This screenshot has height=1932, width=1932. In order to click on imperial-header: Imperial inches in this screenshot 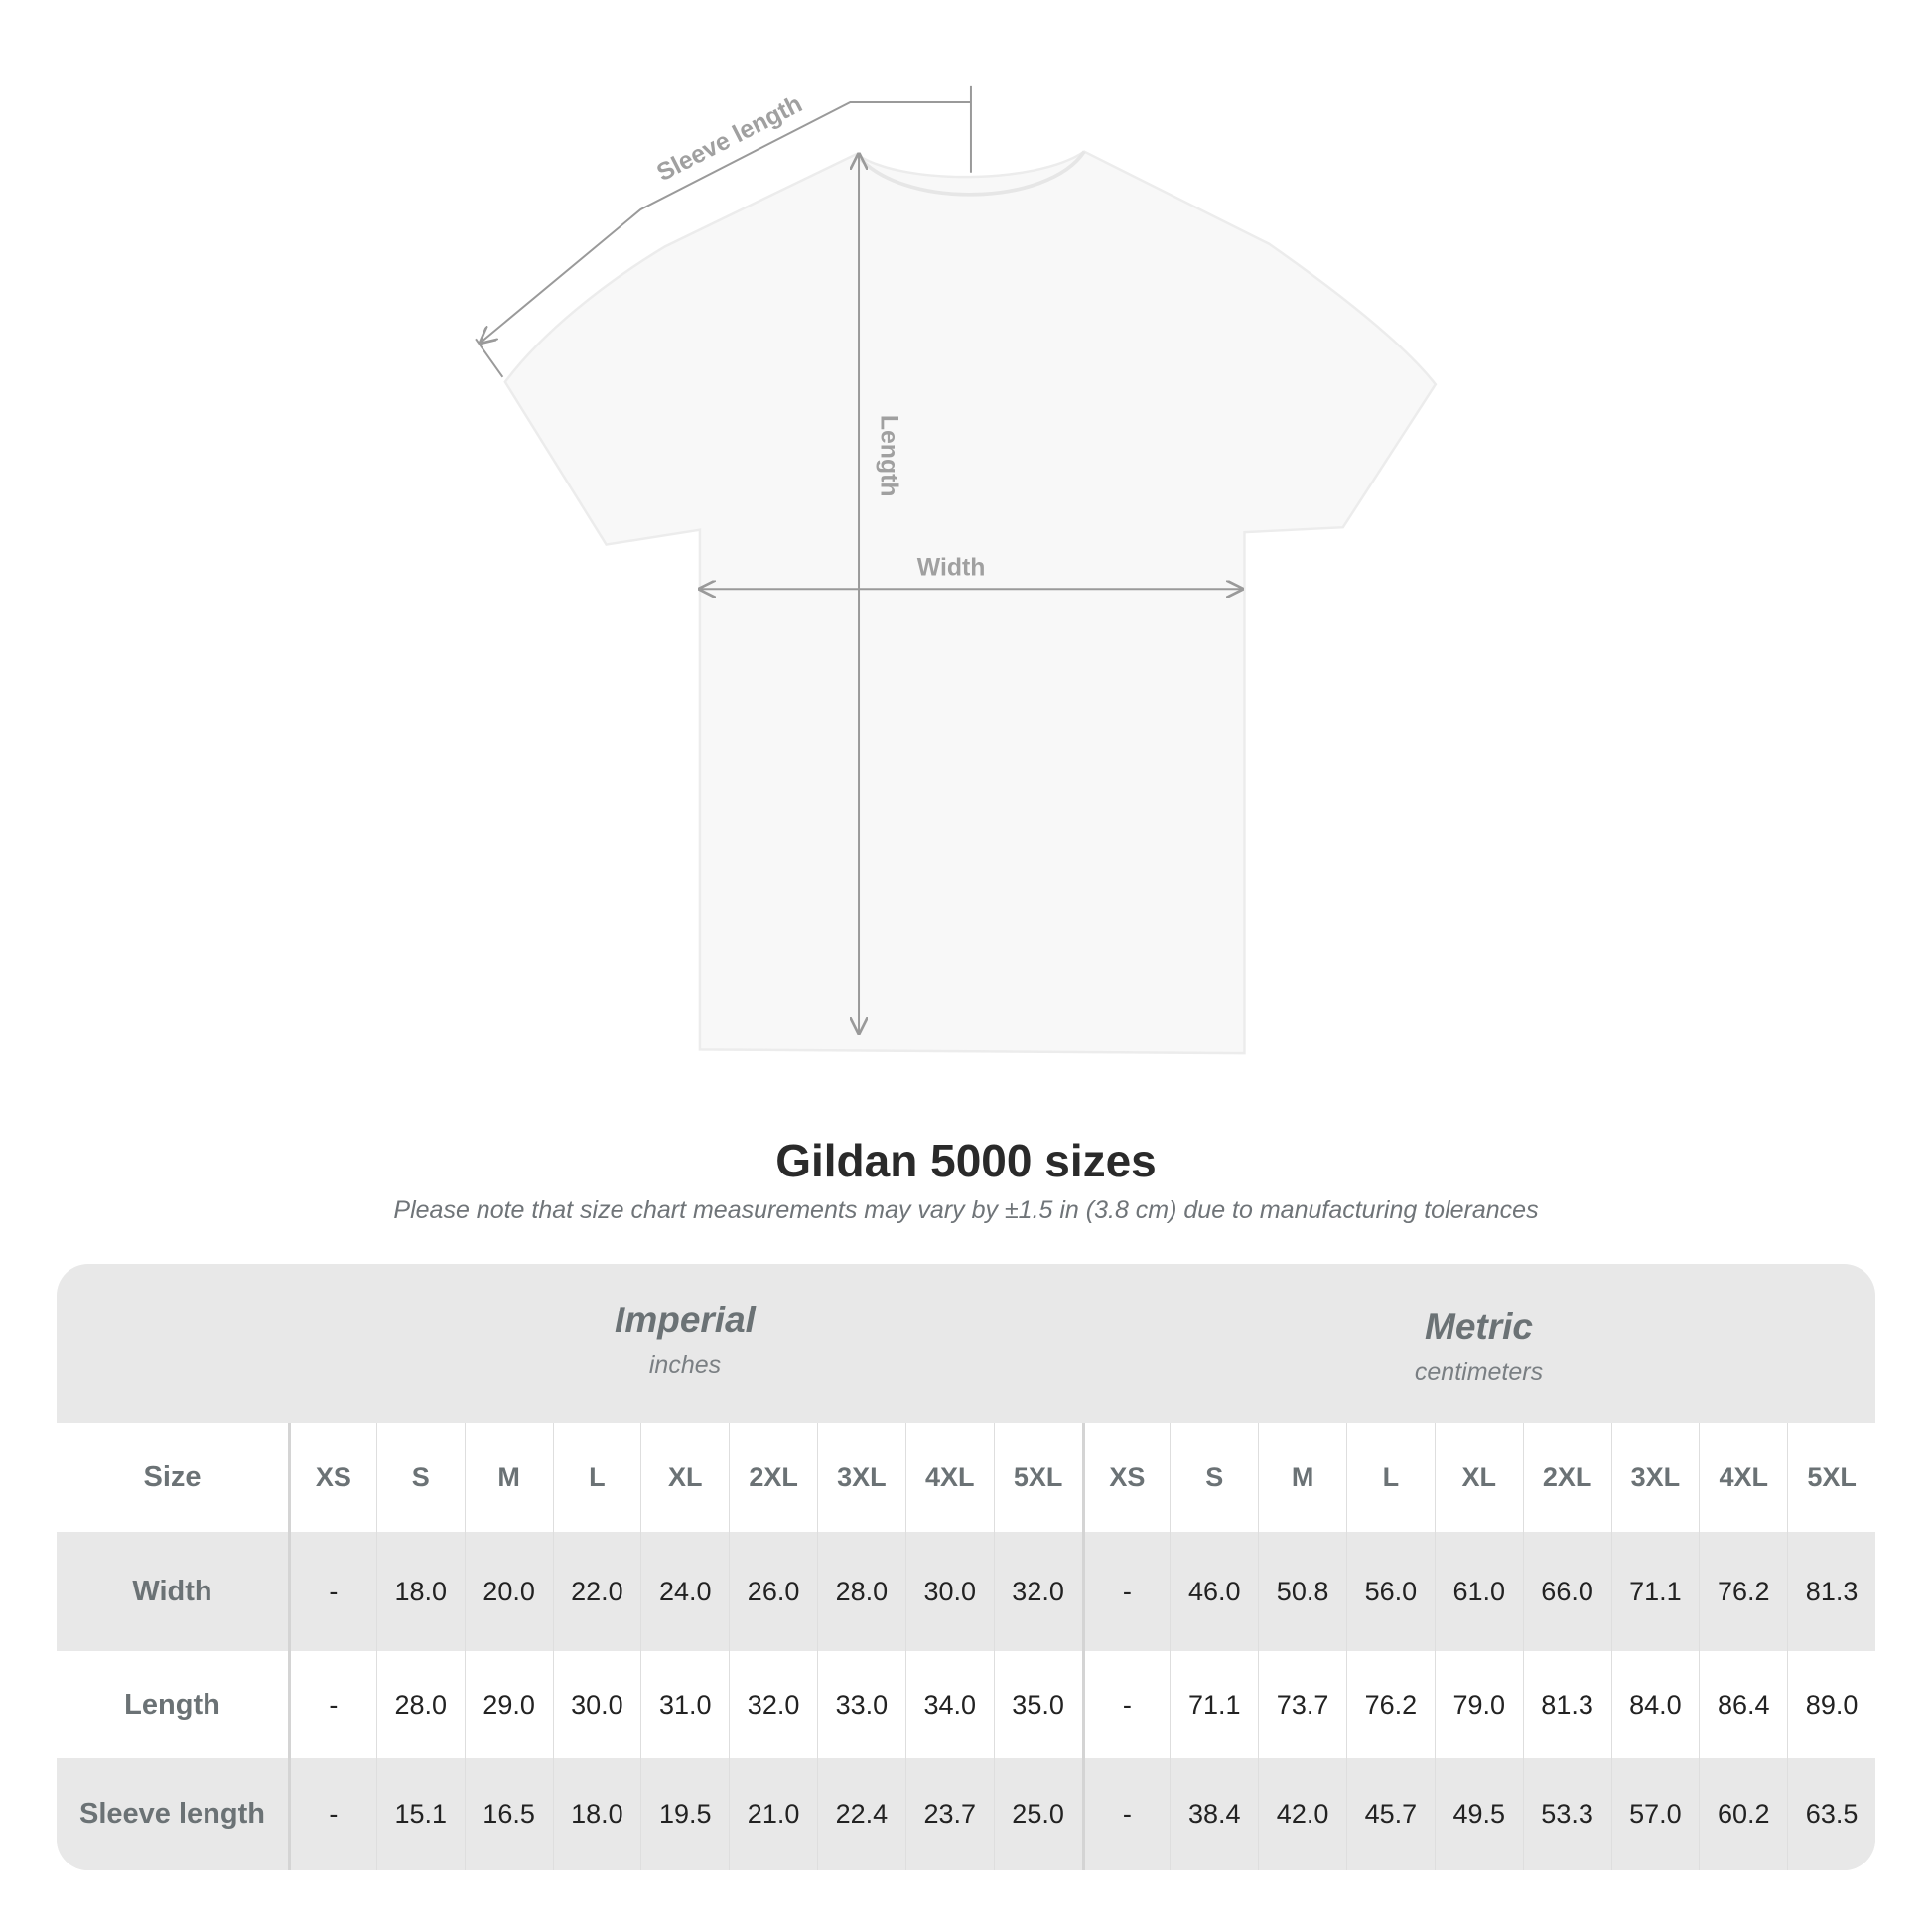, I will do `click(685, 1361)`.